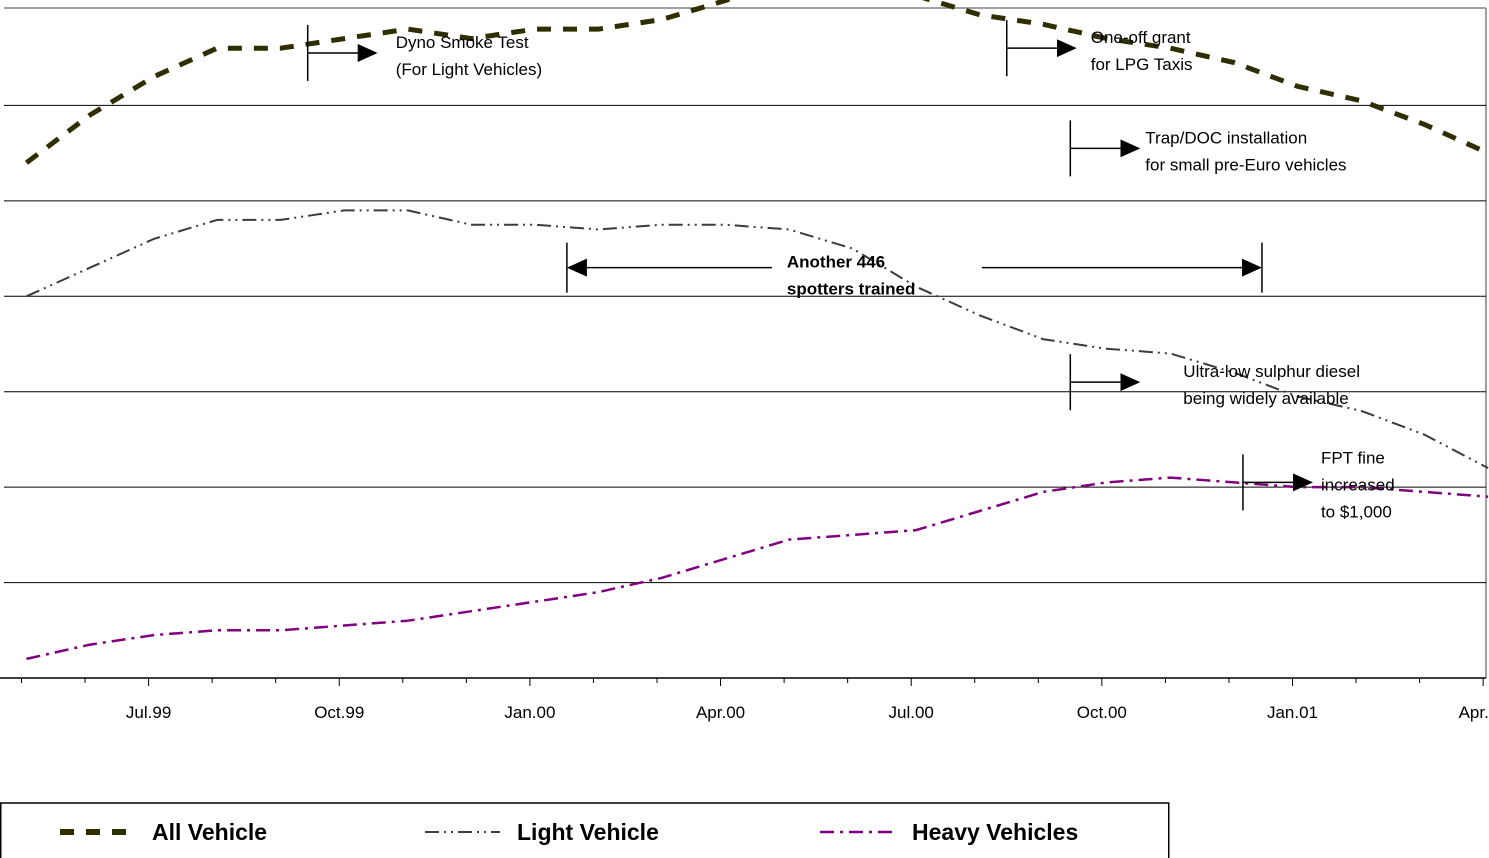  Describe the element at coordinates (995, 832) in the screenshot. I see `legend-label-heavy-vehicles: Heavy Vehicles` at that location.